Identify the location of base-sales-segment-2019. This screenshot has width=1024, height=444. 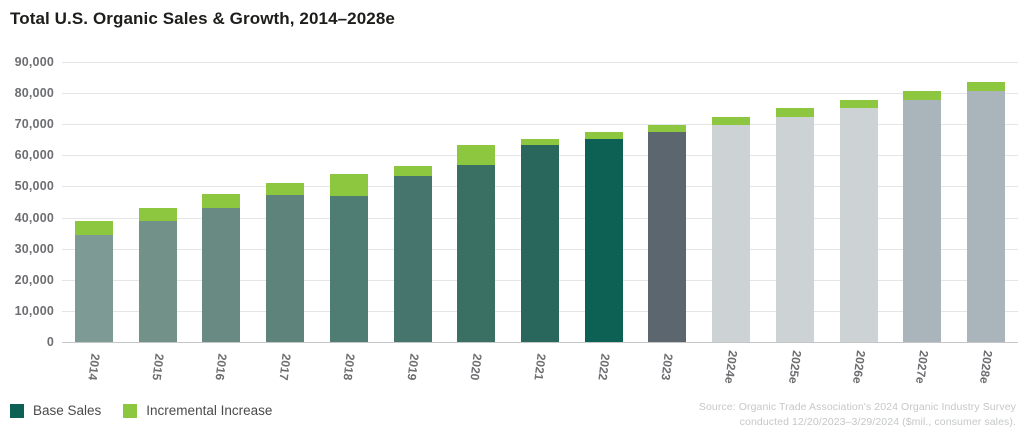
(412, 258).